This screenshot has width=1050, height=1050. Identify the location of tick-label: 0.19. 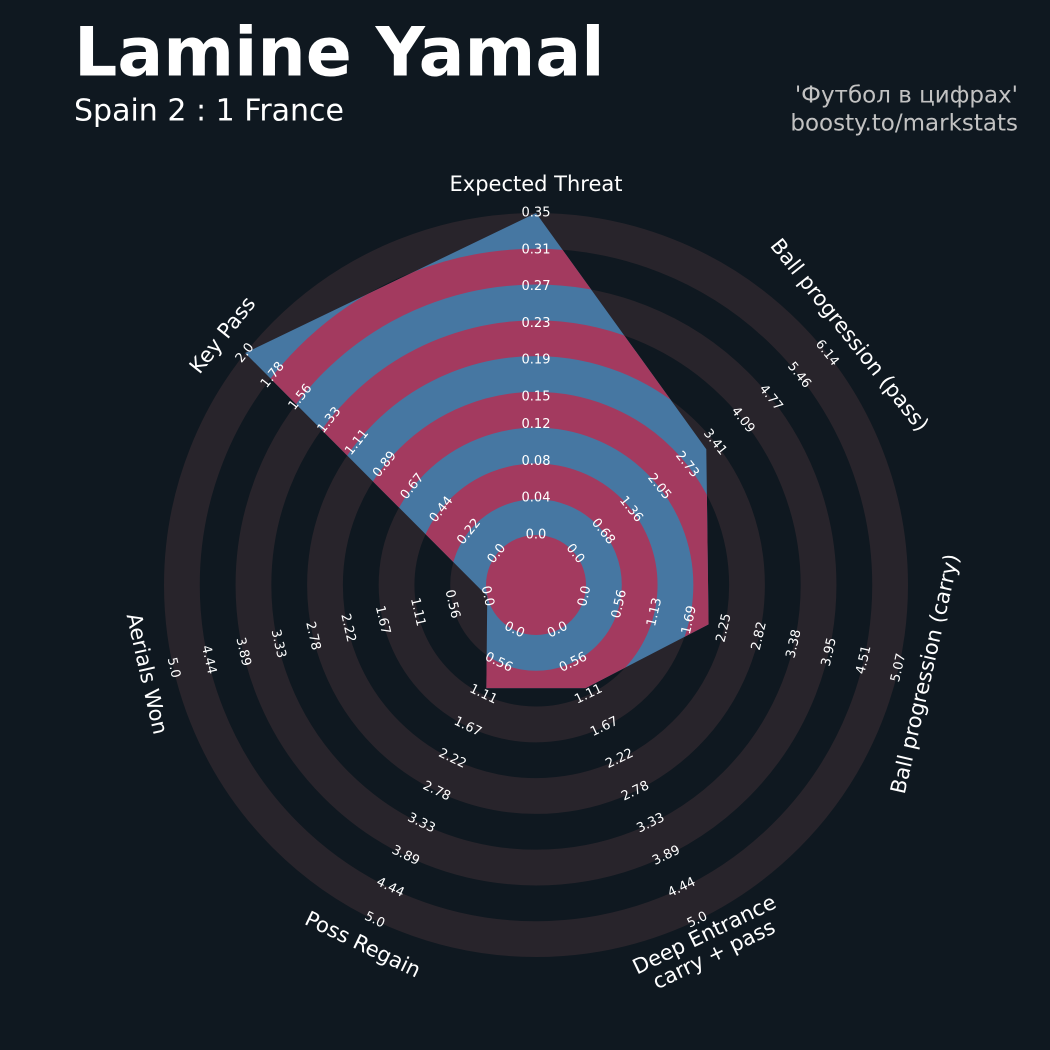
(536, 360).